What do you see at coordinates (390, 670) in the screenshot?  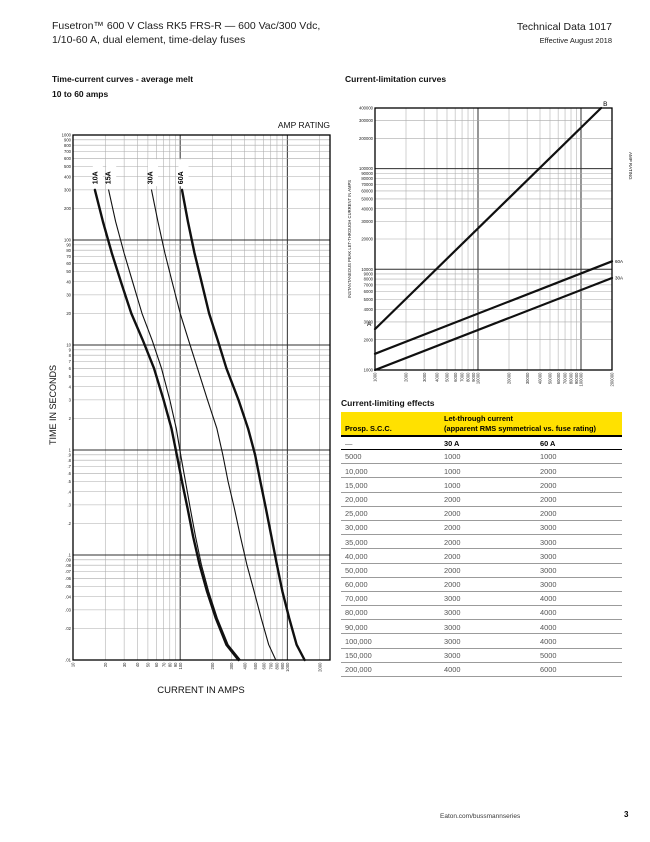 I see `table-cell: 200,000` at bounding box center [390, 670].